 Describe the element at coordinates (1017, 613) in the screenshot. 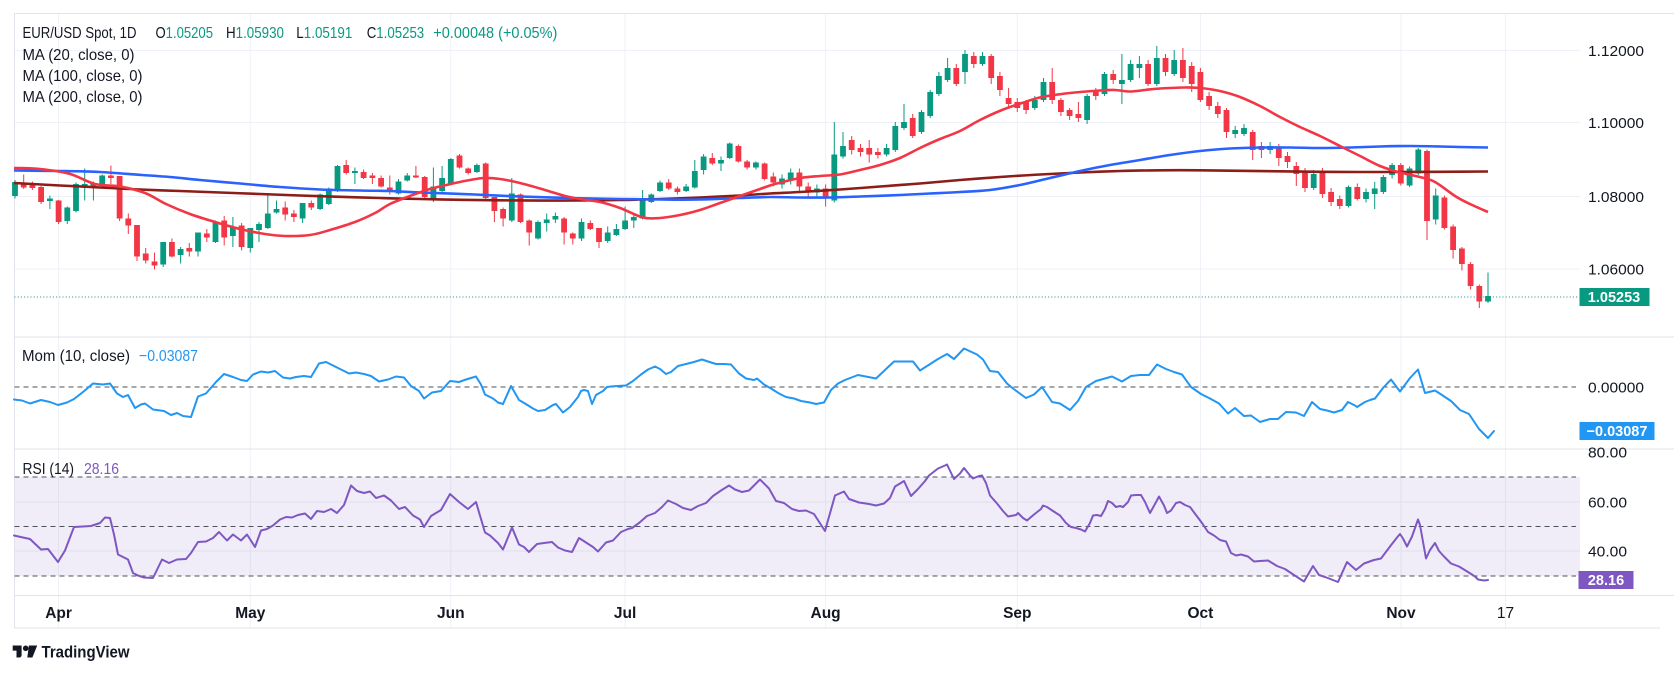

I see `svg-text: Sep` at that location.